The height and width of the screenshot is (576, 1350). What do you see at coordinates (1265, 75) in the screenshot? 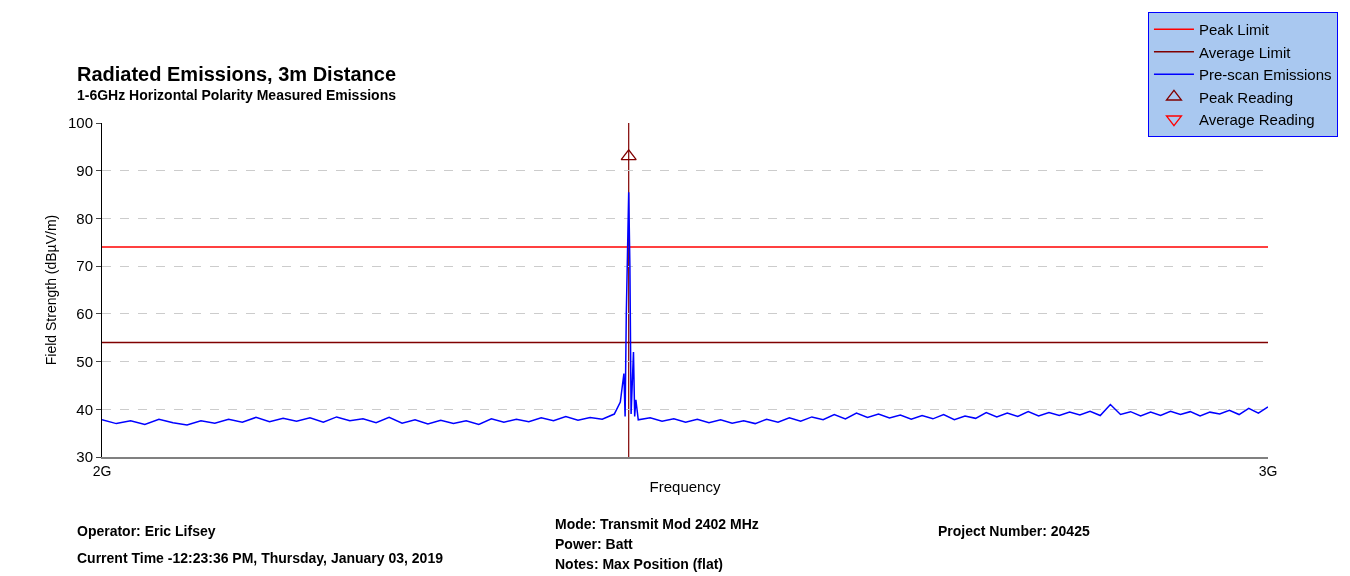
I see `legend-label: Pre-scan Emissions` at bounding box center [1265, 75].